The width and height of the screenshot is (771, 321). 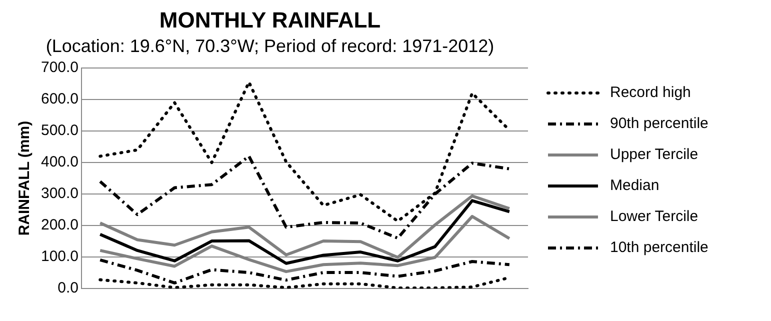 What do you see at coordinates (25, 178) in the screenshot?
I see `y-axis-title: RAINFALL (mm)` at bounding box center [25, 178].